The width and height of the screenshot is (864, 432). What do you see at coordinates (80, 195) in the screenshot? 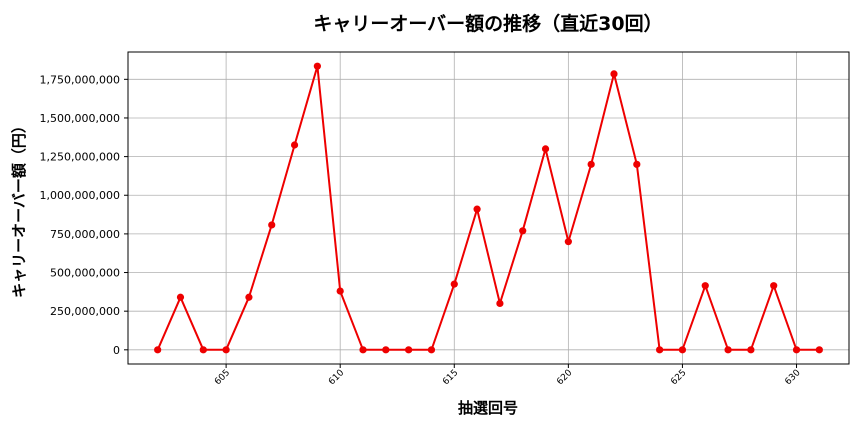
I see `y-tick-label: 1,000,000,000` at bounding box center [80, 195].